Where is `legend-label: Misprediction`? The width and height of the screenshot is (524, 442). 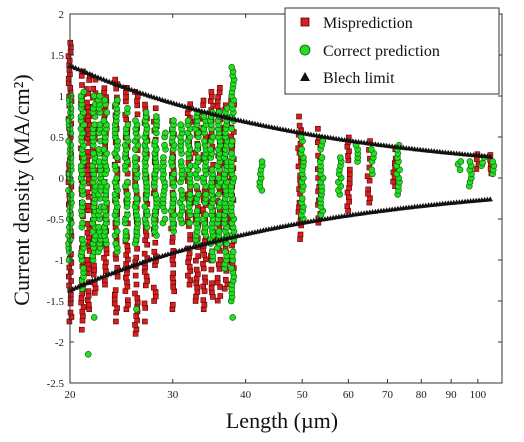 legend-label: Misprediction is located at coordinates (368, 23).